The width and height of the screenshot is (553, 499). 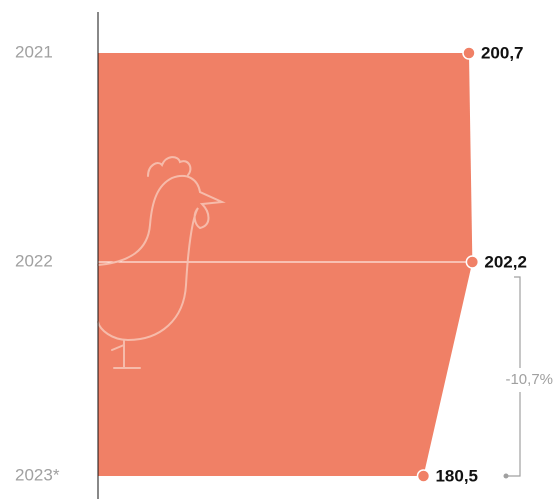 I want to click on annotation-bg, so click(x=520, y=380).